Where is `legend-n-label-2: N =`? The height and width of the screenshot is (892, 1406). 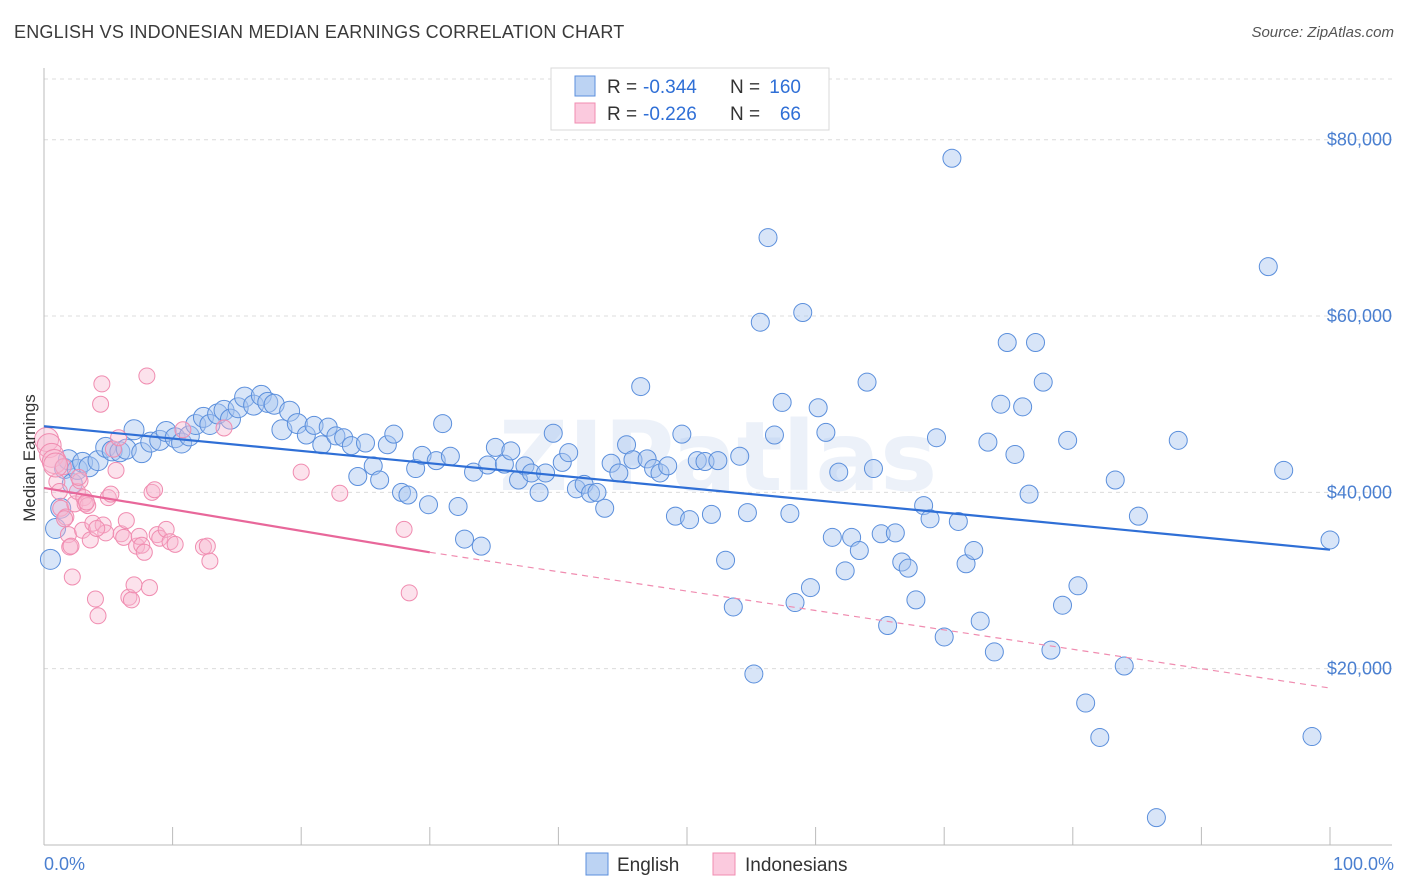
legend-n-label-2: N = is located at coordinates (745, 114).